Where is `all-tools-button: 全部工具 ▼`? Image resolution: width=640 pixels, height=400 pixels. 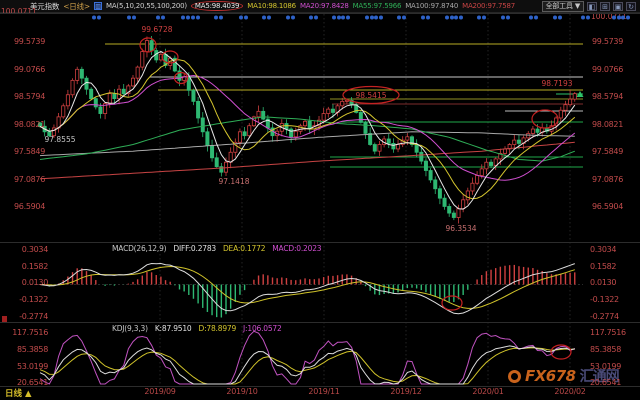 all-tools-button: 全部工具 ▼ is located at coordinates (562, 6).